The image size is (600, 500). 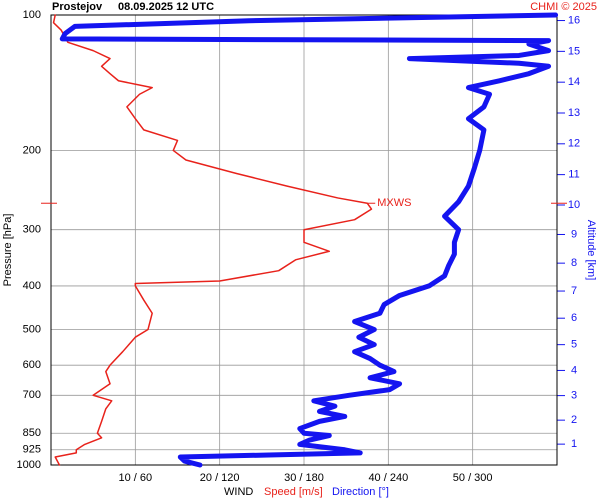 I want to click on x-tick-label: 10 / 60, so click(x=136, y=478).